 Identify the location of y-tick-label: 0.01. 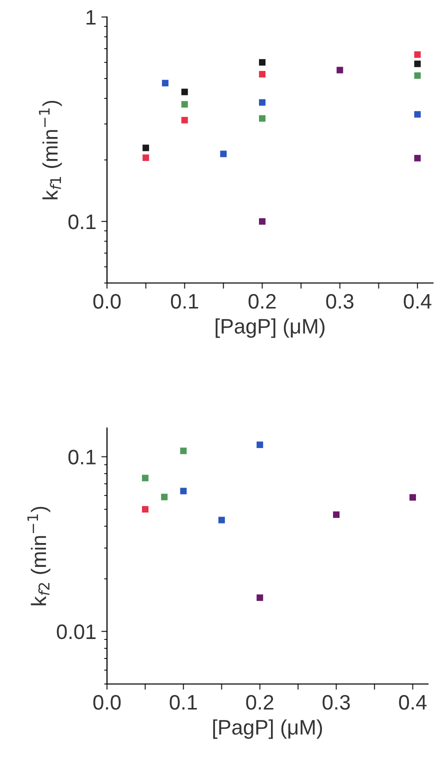
(76, 632).